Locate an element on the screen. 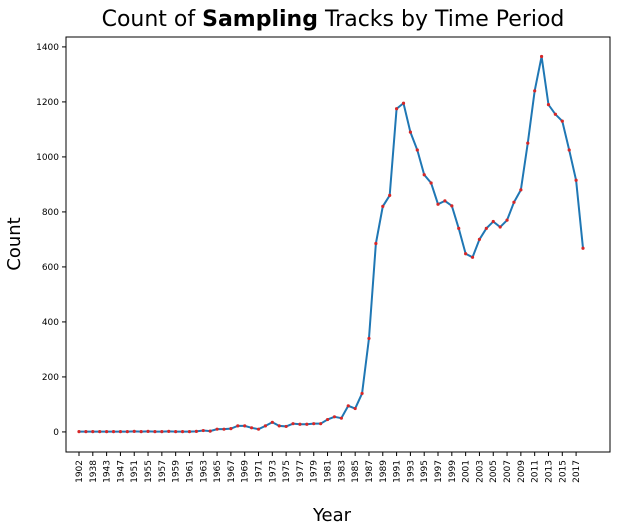  y-tick-label: 200 is located at coordinates (50, 378).